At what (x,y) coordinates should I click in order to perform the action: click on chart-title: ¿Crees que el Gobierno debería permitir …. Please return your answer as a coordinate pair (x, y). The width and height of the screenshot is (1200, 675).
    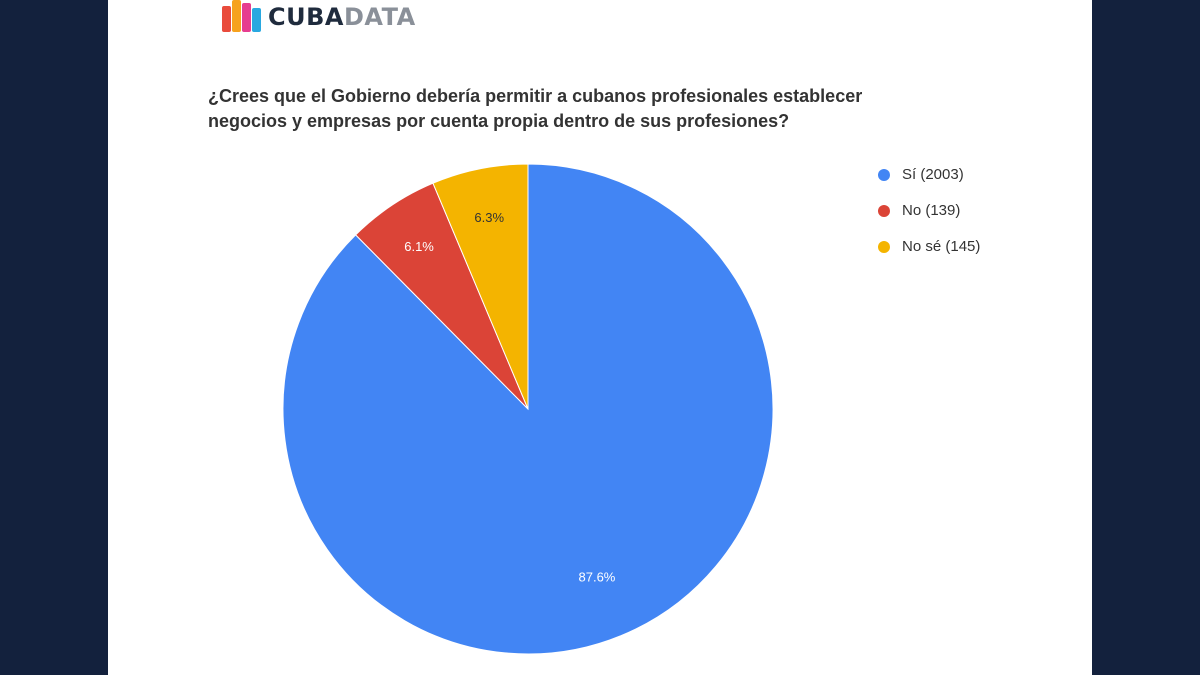
    Looking at the image, I should click on (598, 109).